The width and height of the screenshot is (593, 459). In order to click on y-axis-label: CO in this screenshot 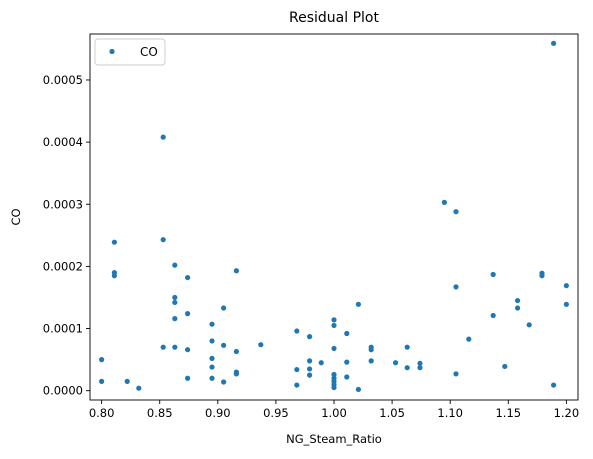, I will do `click(16, 216)`.